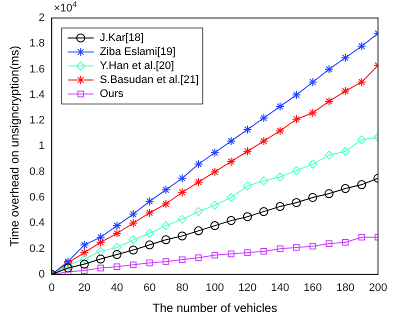 The height and width of the screenshot is (324, 398). Describe the element at coordinates (345, 288) in the screenshot. I see `x-tick-label: 180` at that location.